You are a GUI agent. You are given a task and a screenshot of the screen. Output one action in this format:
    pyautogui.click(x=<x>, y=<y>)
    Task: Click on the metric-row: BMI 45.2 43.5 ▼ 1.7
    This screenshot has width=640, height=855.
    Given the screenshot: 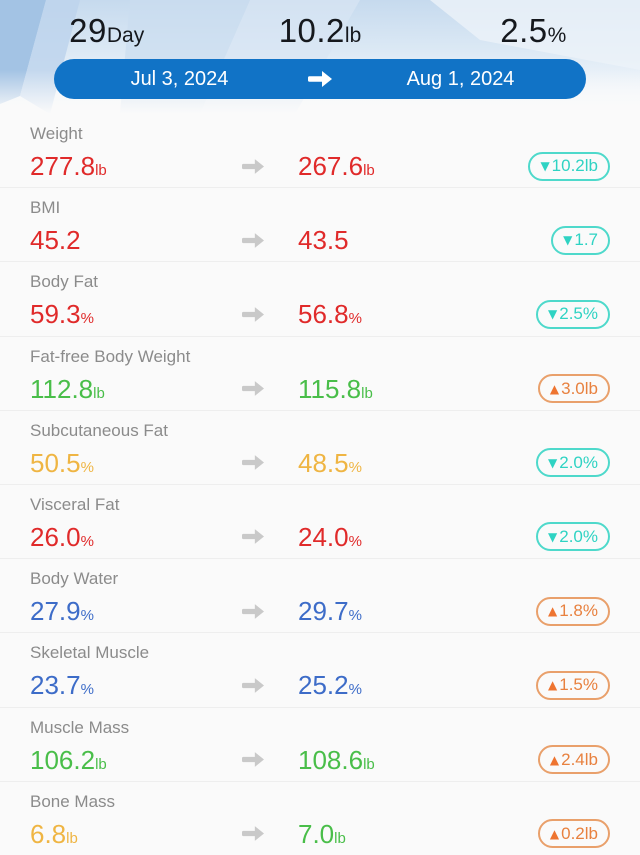 What is the action you would take?
    pyautogui.click(x=320, y=225)
    